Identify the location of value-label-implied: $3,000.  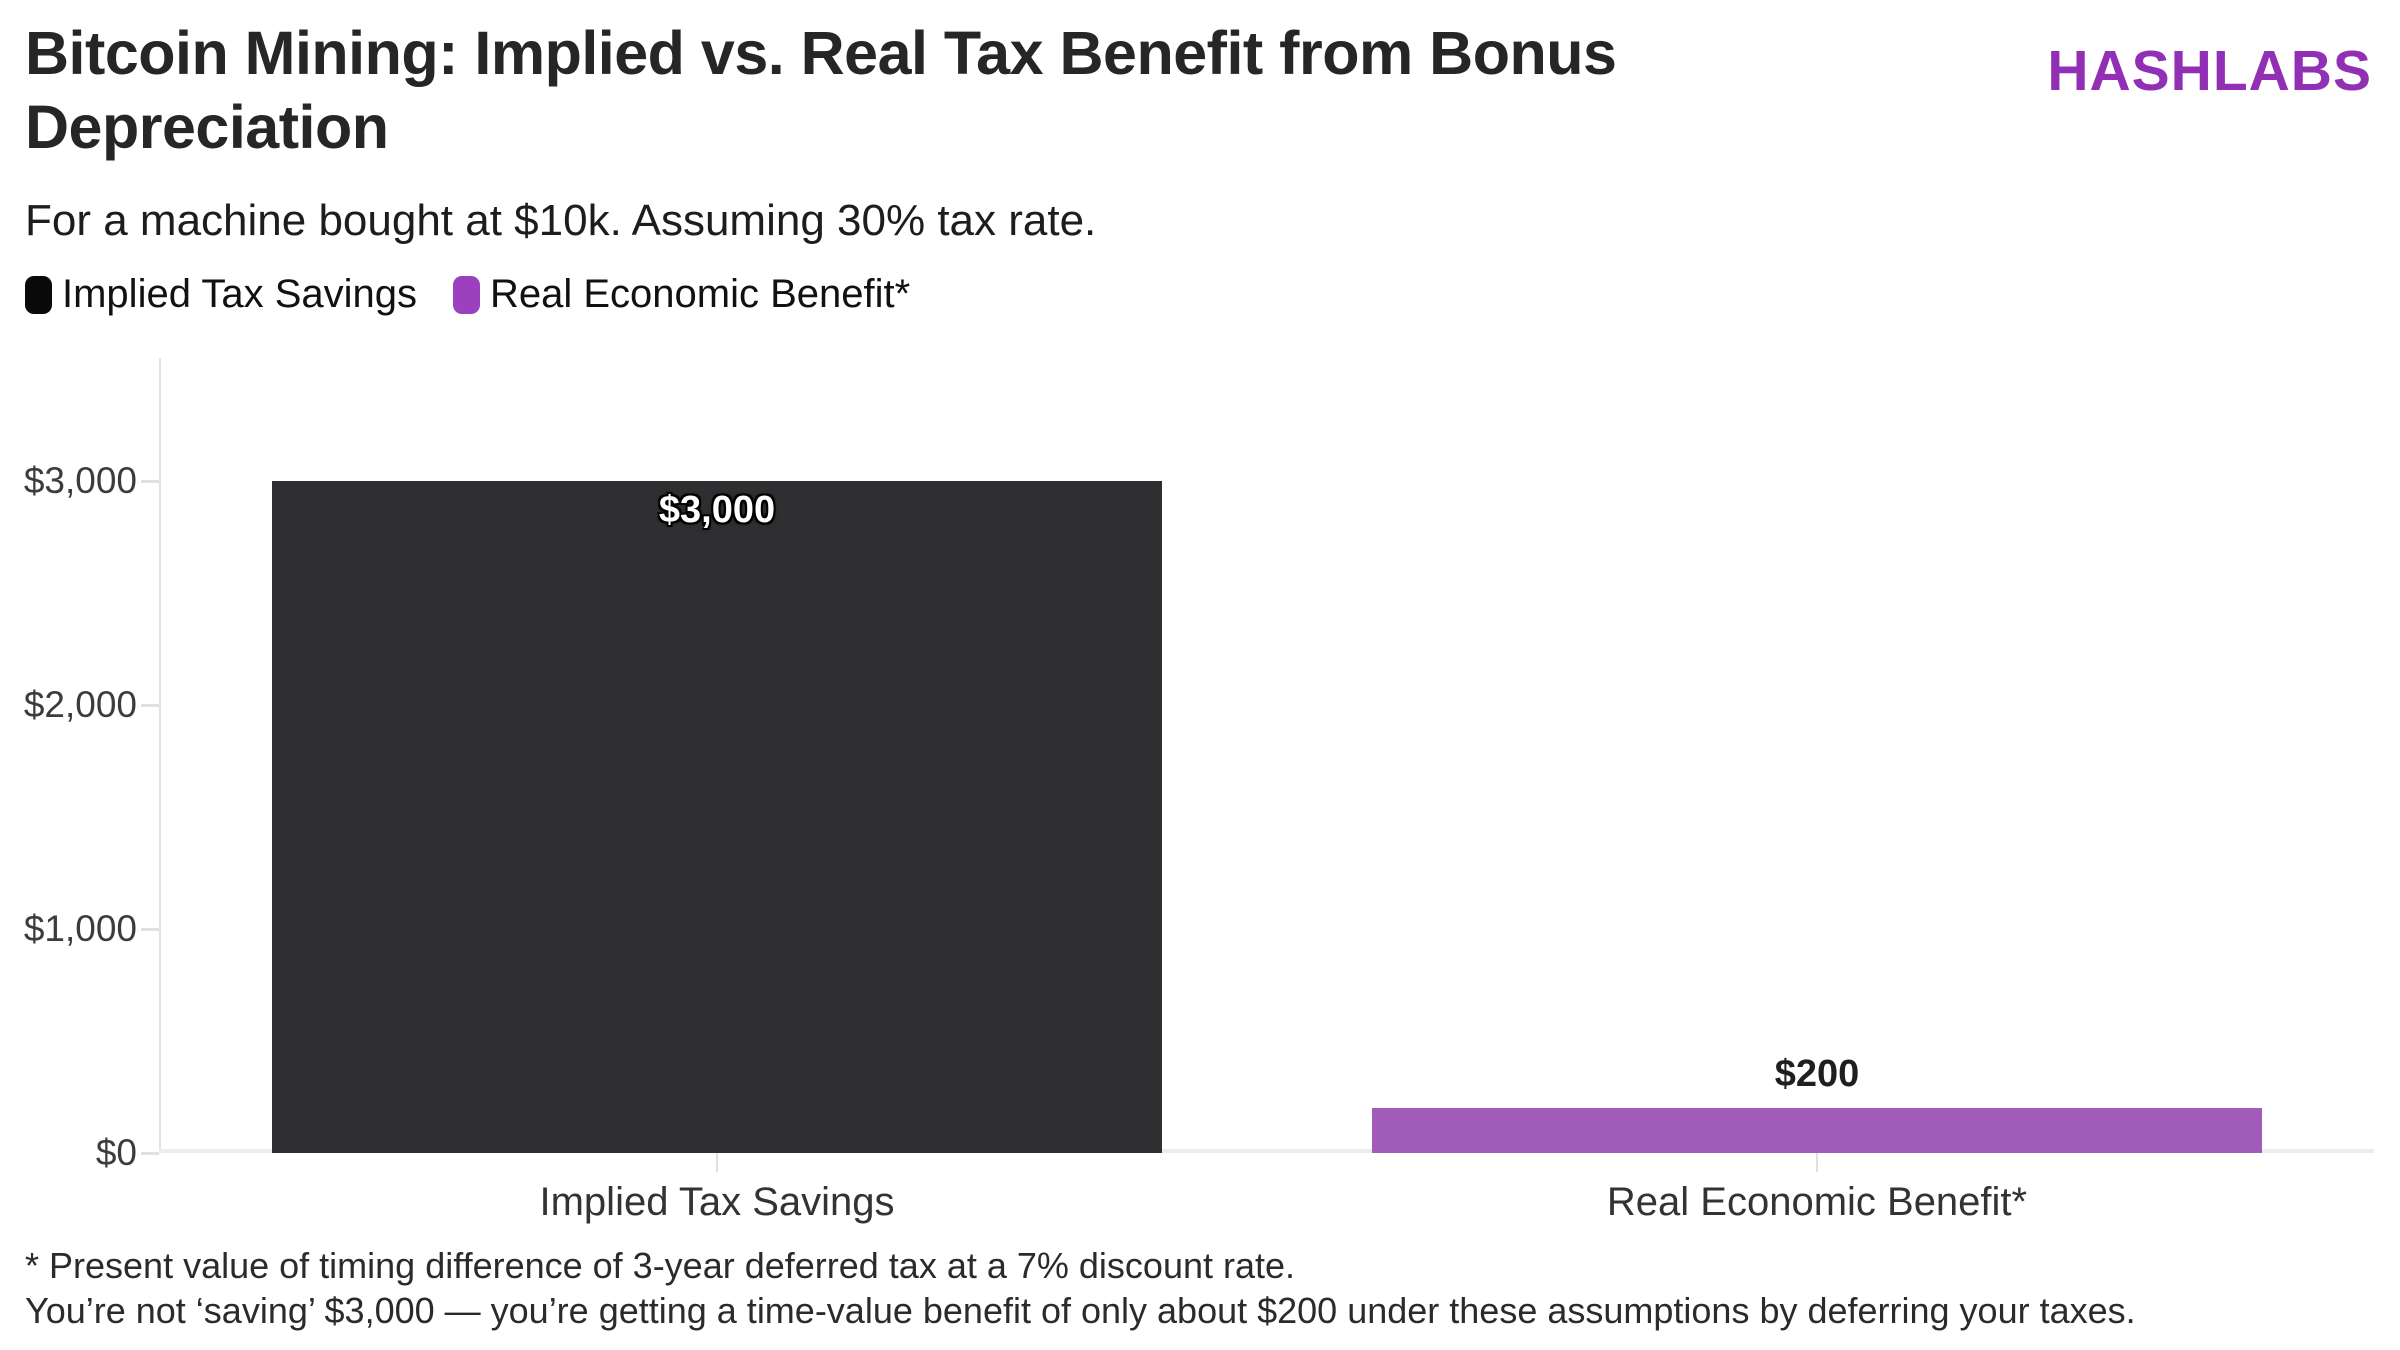
(717, 510).